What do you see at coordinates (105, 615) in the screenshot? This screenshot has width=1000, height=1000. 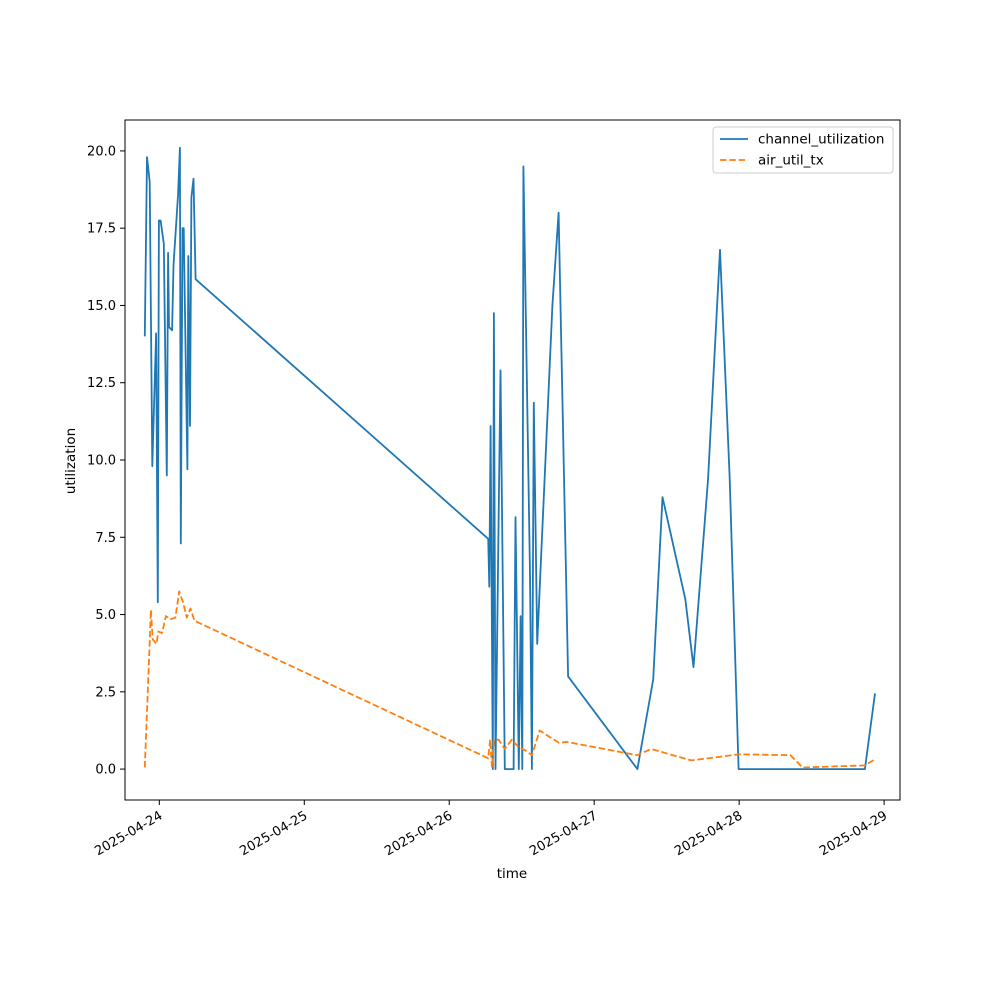 I see `y-tick-label: 5.0` at bounding box center [105, 615].